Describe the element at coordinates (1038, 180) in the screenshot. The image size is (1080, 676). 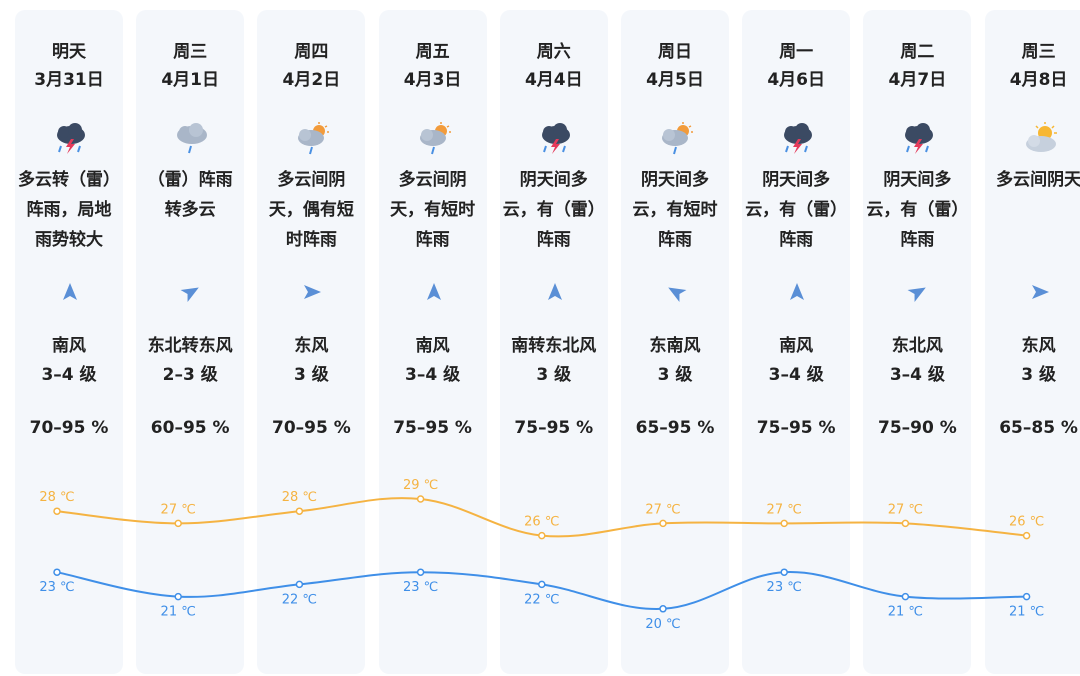
I see `weather-description: 多云间阴天` at that location.